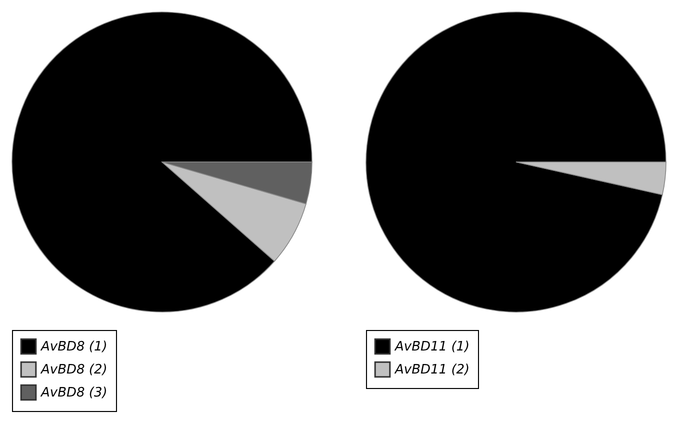  I want to click on legend-label: AvBD8 (1), so click(74, 347).